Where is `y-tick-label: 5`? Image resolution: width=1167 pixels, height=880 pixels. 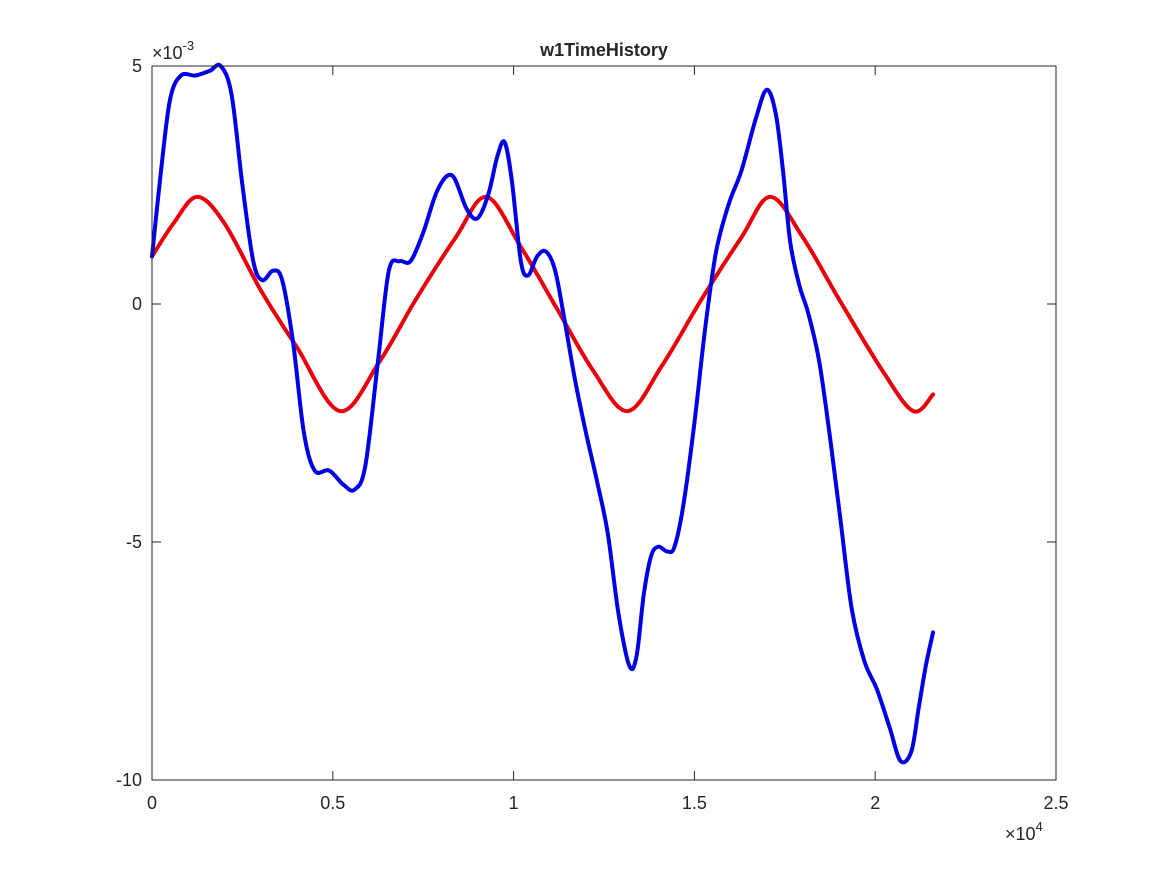
y-tick-label: 5 is located at coordinates (137, 66).